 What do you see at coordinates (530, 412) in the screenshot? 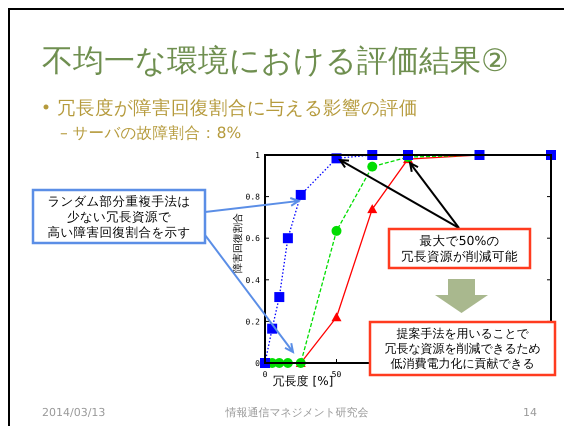
I see `text: 14` at bounding box center [530, 412].